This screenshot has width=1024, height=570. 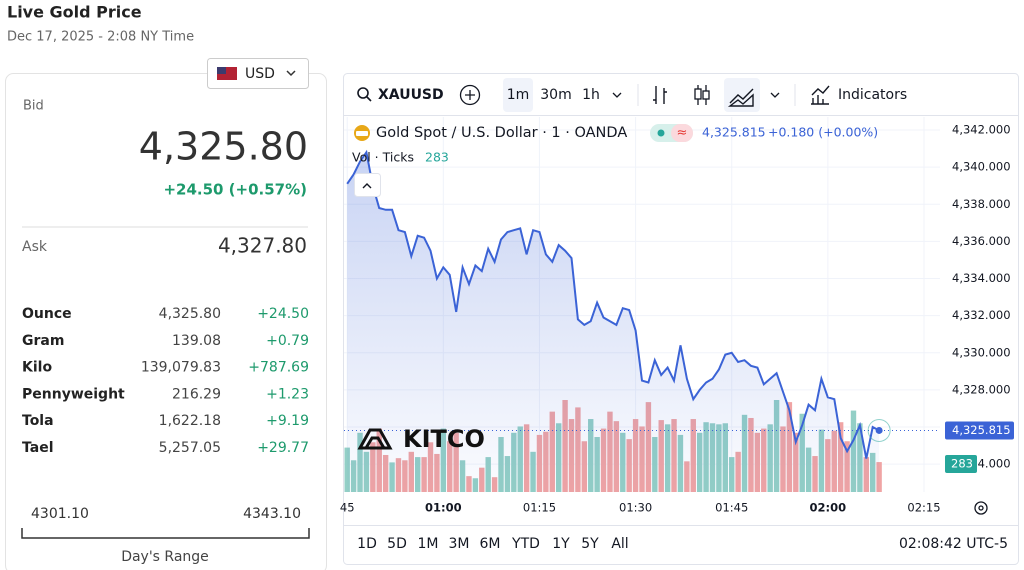 I want to click on unit-price: 1,622.18, so click(x=190, y=421).